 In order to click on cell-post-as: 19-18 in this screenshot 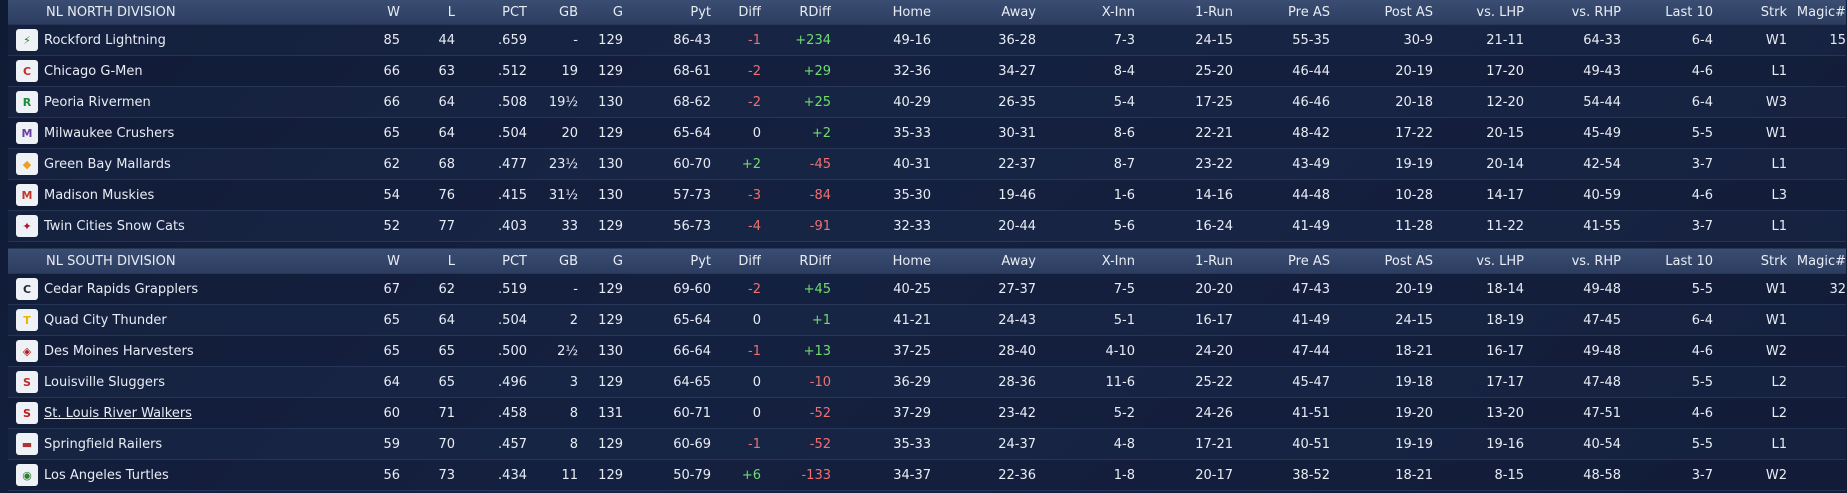, I will do `click(1414, 382)`.